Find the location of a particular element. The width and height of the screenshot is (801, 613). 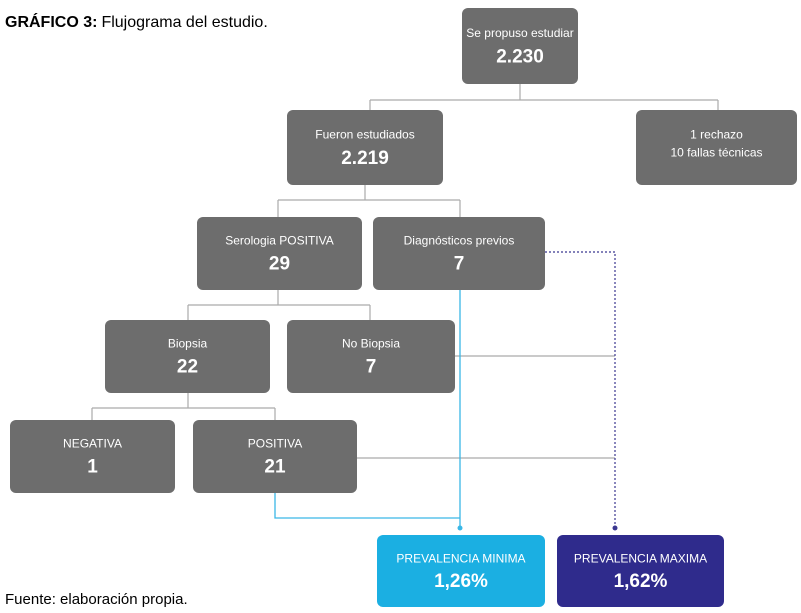

footer: Fuente: elaboración propia. is located at coordinates (96, 599).